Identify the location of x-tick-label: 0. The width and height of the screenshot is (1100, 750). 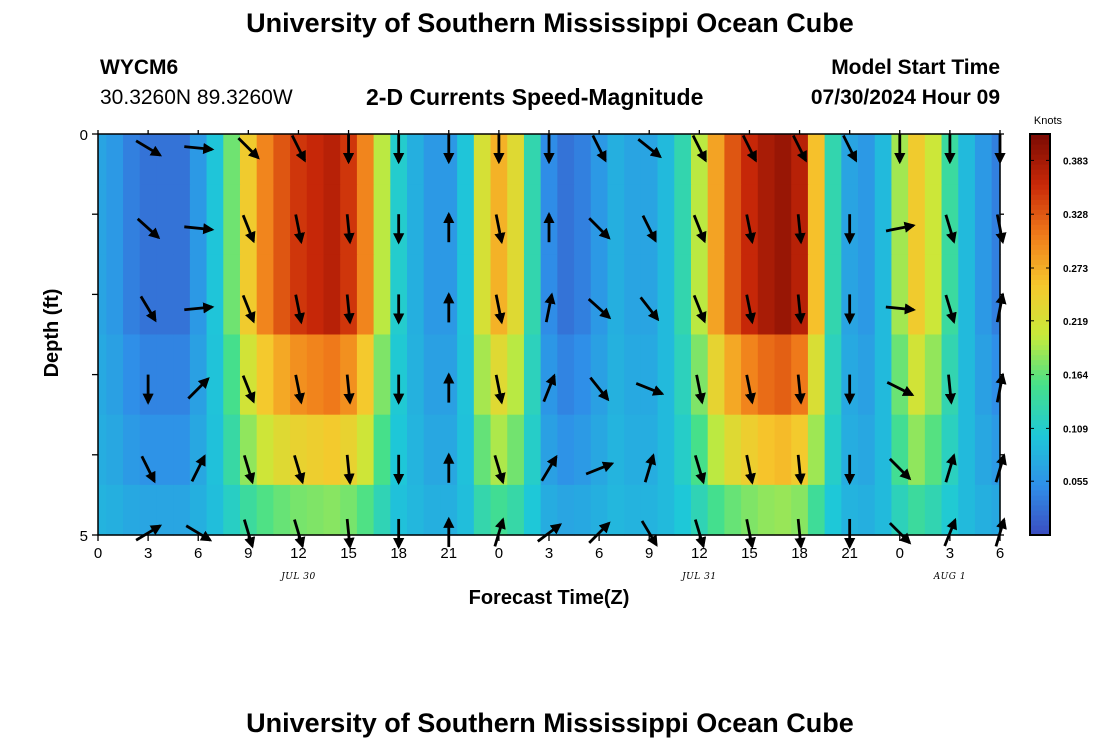
(499, 553).